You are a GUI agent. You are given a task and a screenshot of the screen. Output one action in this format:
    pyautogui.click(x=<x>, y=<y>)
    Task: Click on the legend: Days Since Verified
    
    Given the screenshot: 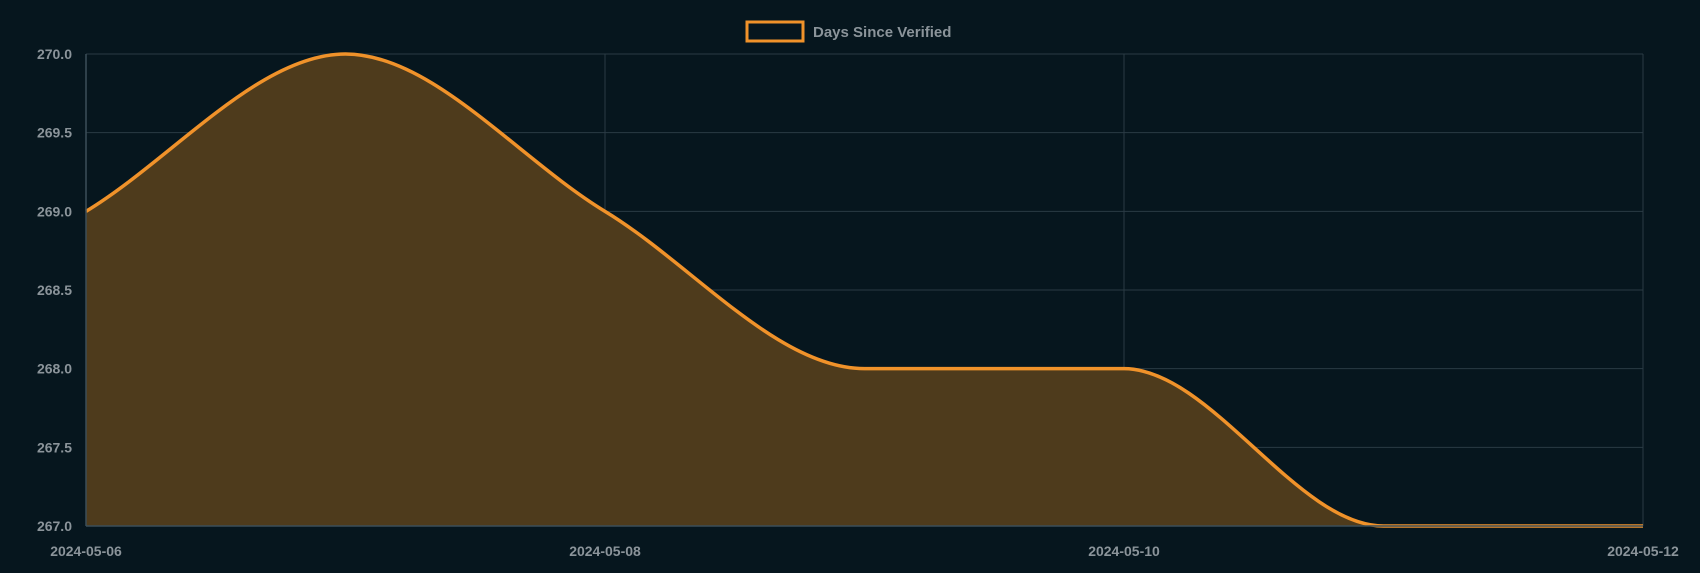 What is the action you would take?
    pyautogui.click(x=848, y=31)
    